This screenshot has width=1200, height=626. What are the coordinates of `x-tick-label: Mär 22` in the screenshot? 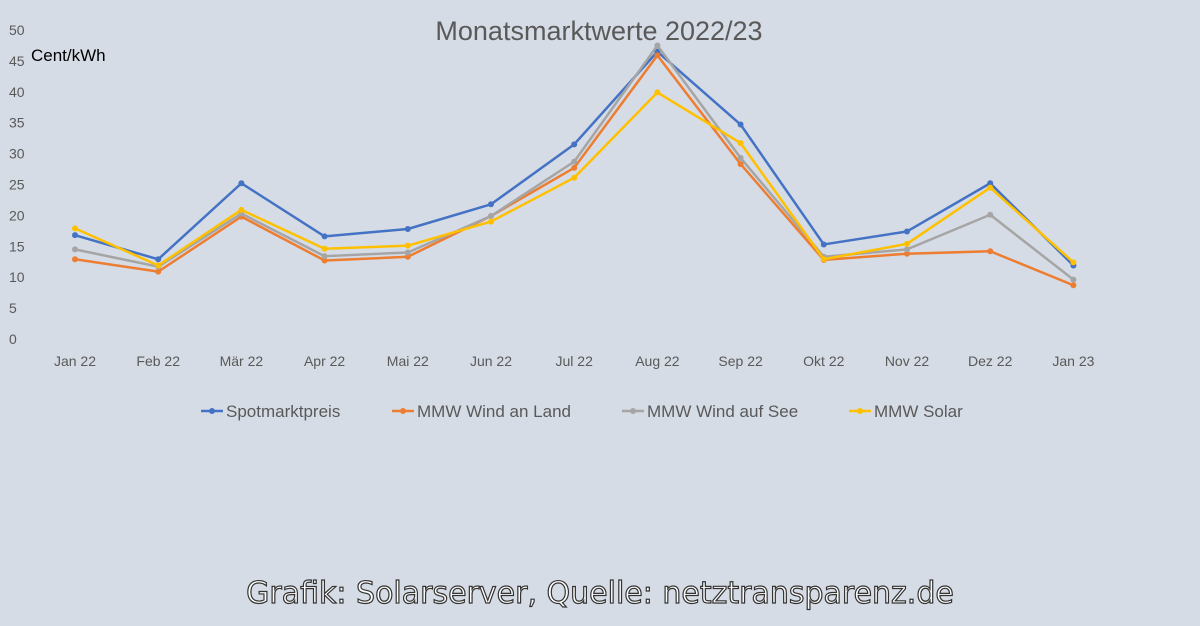 It's located at (242, 361).